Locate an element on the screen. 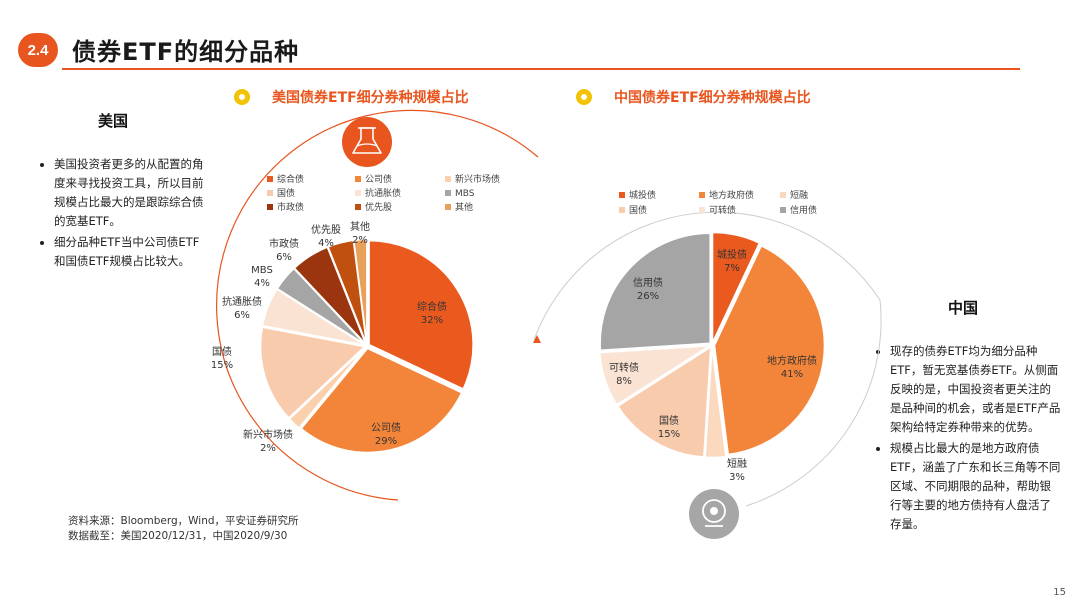 The height and width of the screenshot is (608, 1080). legend-label: 市政债 is located at coordinates (290, 207).